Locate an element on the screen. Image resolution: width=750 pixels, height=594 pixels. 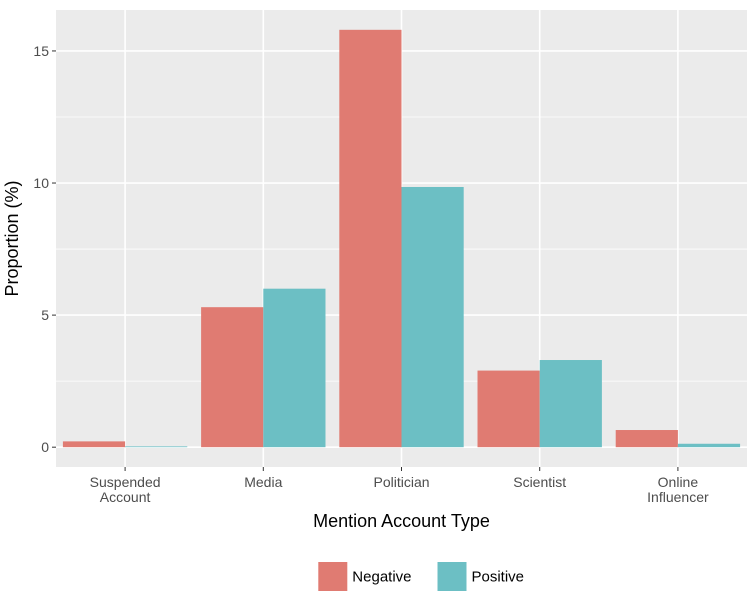
x-tick-label-line: Suspended is located at coordinates (125, 482).